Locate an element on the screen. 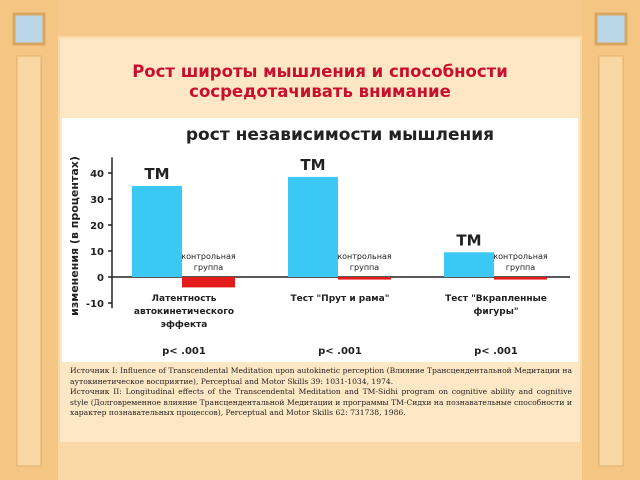 Image resolution: width=640 pixels, height=480 pixels. chart-title: рост независимости мышления is located at coordinates (340, 135).